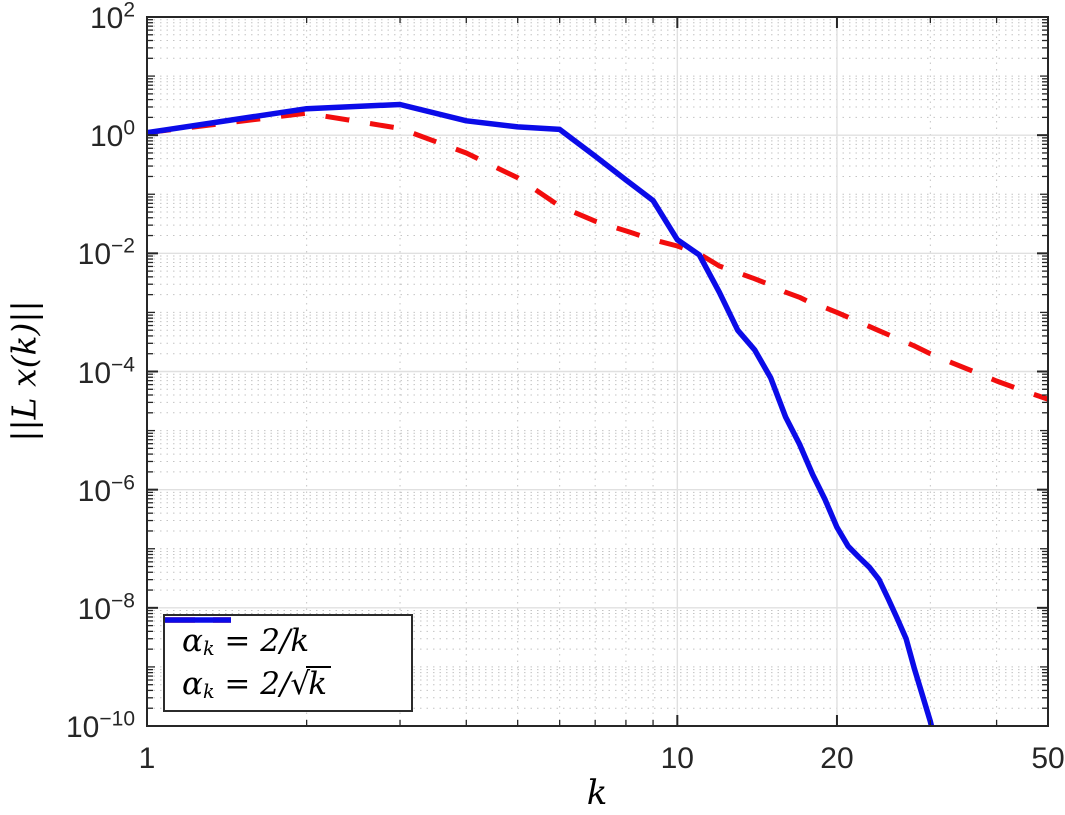  Describe the element at coordinates (24, 371) in the screenshot. I see `y-axis-label: ||L x(k)||` at that location.